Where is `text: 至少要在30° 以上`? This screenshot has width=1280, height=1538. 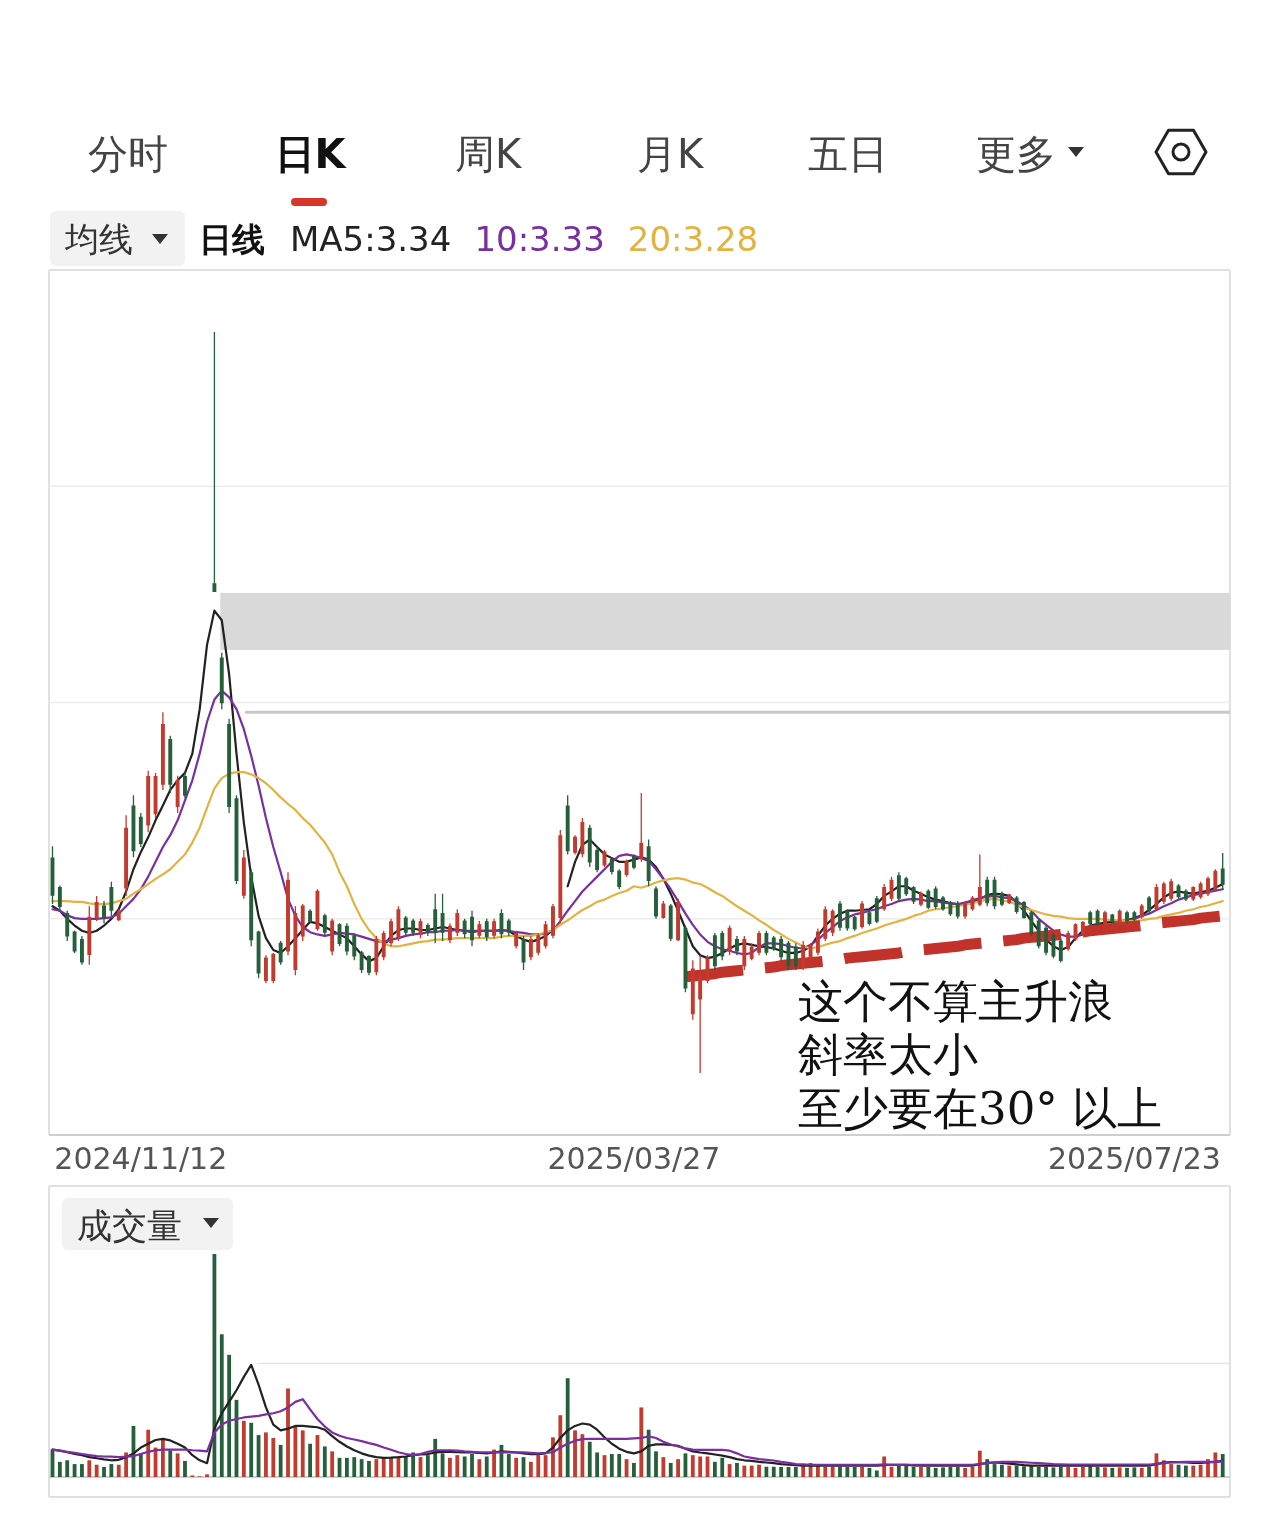 text: 至少要在30° 以上 is located at coordinates (980, 1108).